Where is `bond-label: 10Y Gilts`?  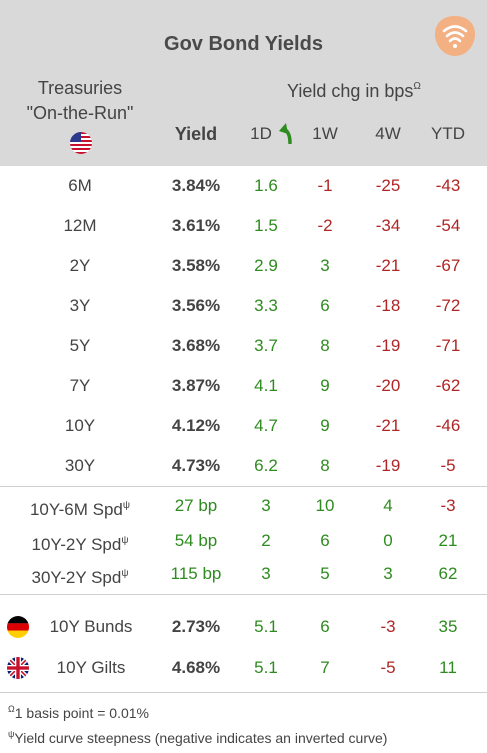 bond-label: 10Y Gilts is located at coordinates (91, 667).